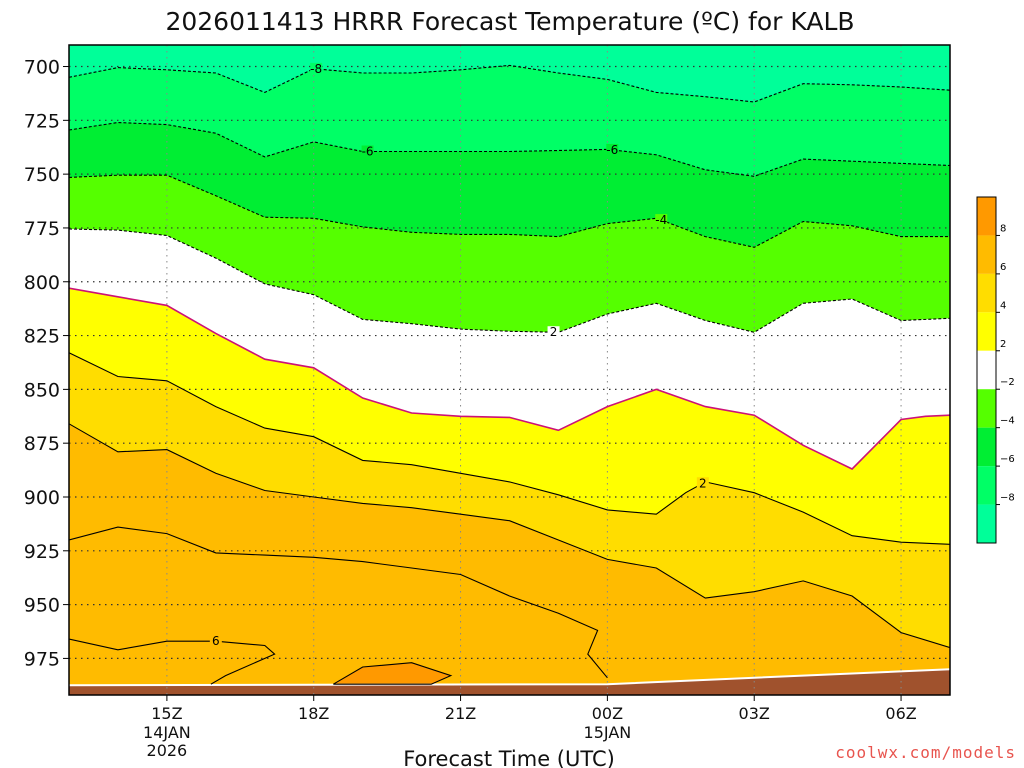 The image size is (1024, 768). I want to click on ytick-900: 900, so click(42, 498).